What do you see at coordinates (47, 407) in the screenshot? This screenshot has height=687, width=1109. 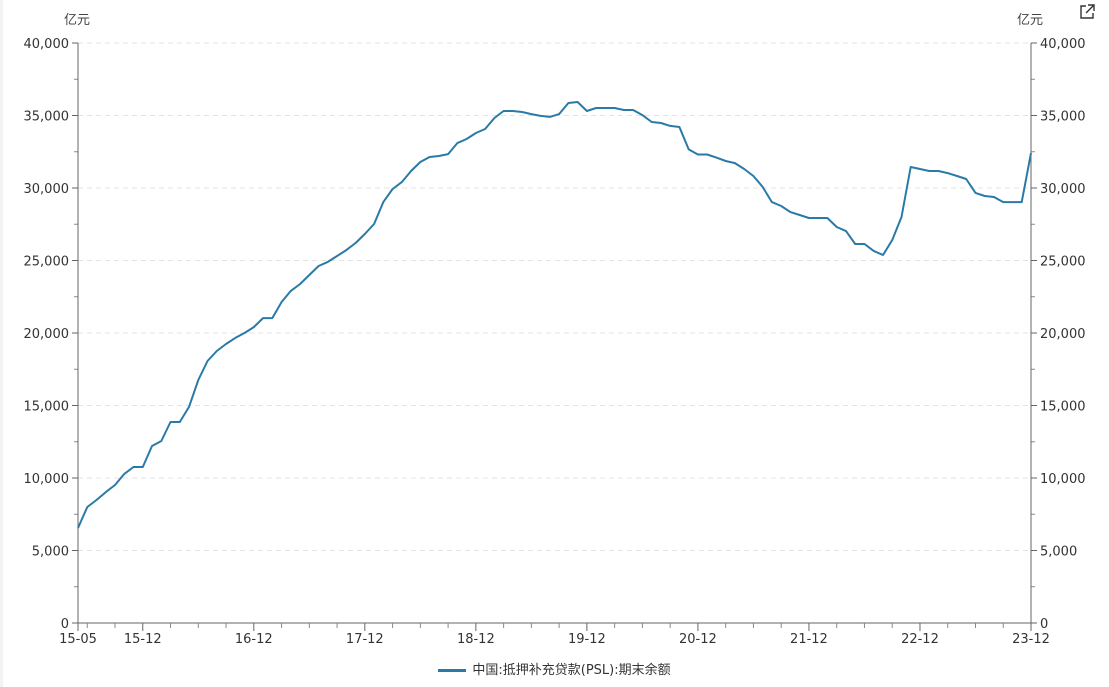 I see `y-tick-label-left: 15,000` at bounding box center [47, 407].